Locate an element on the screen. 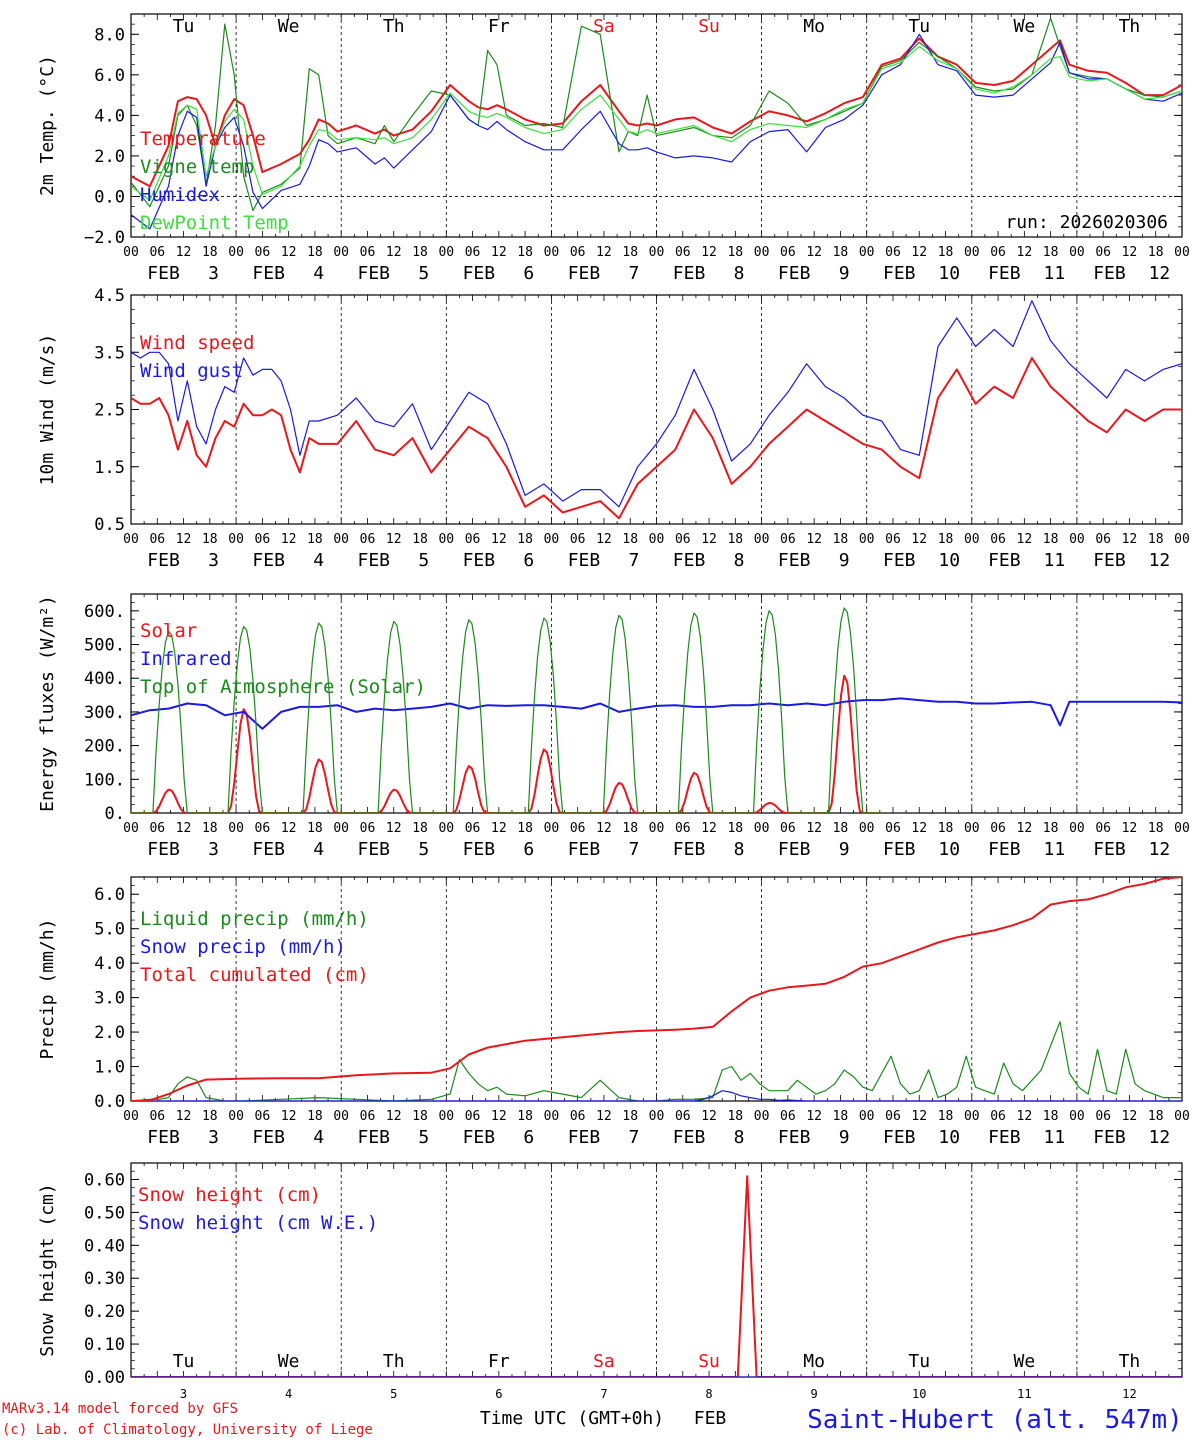  date-tick-label: 8 is located at coordinates (739, 849).